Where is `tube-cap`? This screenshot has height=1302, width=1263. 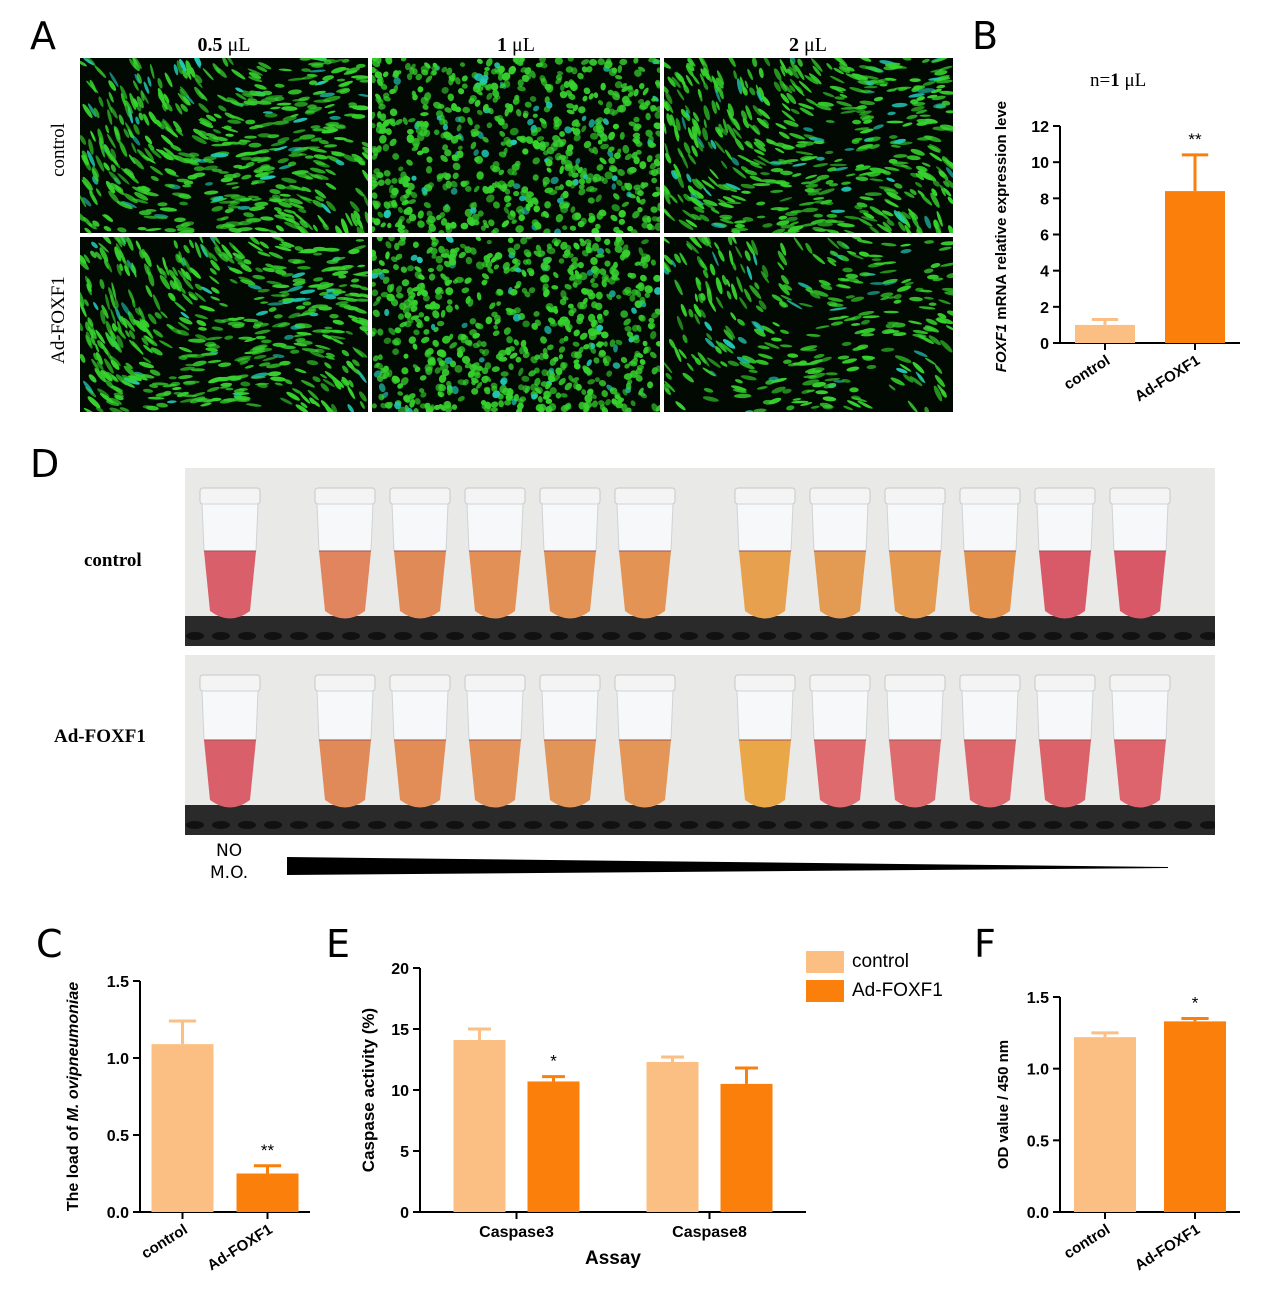 tube-cap is located at coordinates (345, 683).